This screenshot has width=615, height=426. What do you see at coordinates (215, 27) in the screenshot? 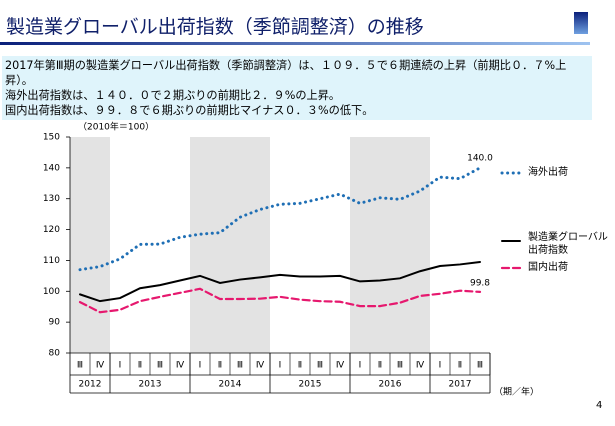
I see `slide-title: 製造業グローバル出荷指数（季節調整済）の推移` at bounding box center [215, 27].